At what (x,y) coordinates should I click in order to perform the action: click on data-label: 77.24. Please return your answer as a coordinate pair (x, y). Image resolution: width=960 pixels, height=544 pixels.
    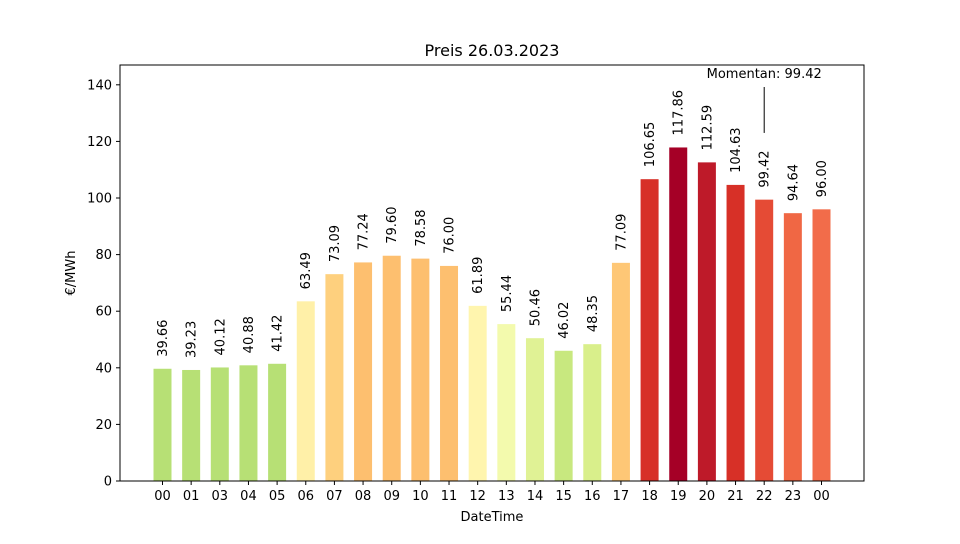
    Looking at the image, I should click on (364, 231).